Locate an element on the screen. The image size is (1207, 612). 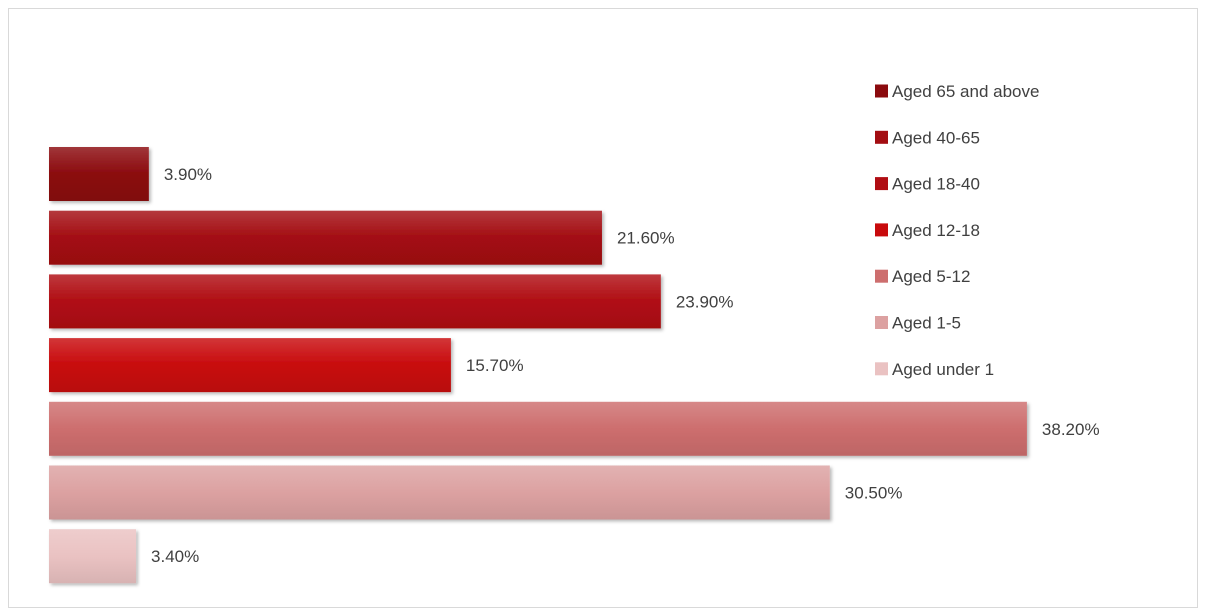
value-label: 3.90% is located at coordinates (188, 174).